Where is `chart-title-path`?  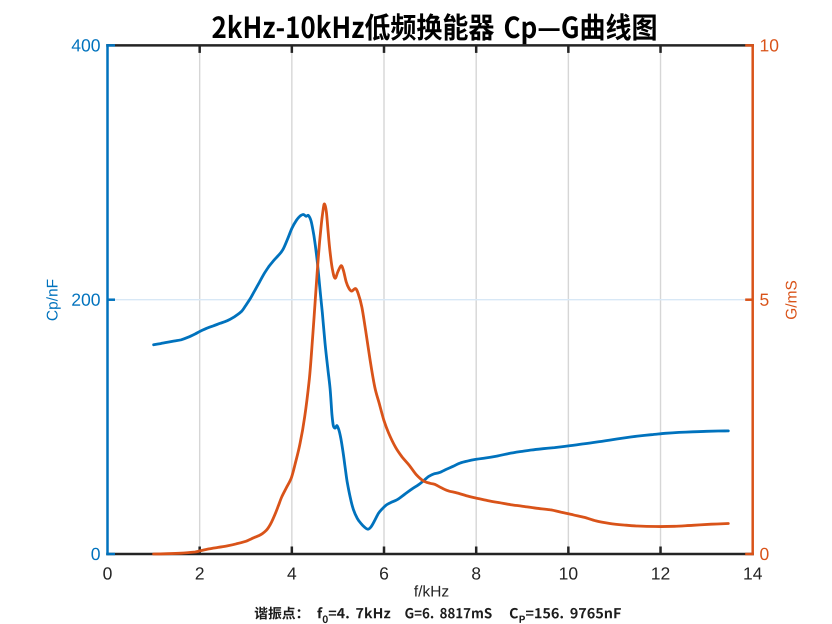
chart-title-path is located at coordinates (434, 29).